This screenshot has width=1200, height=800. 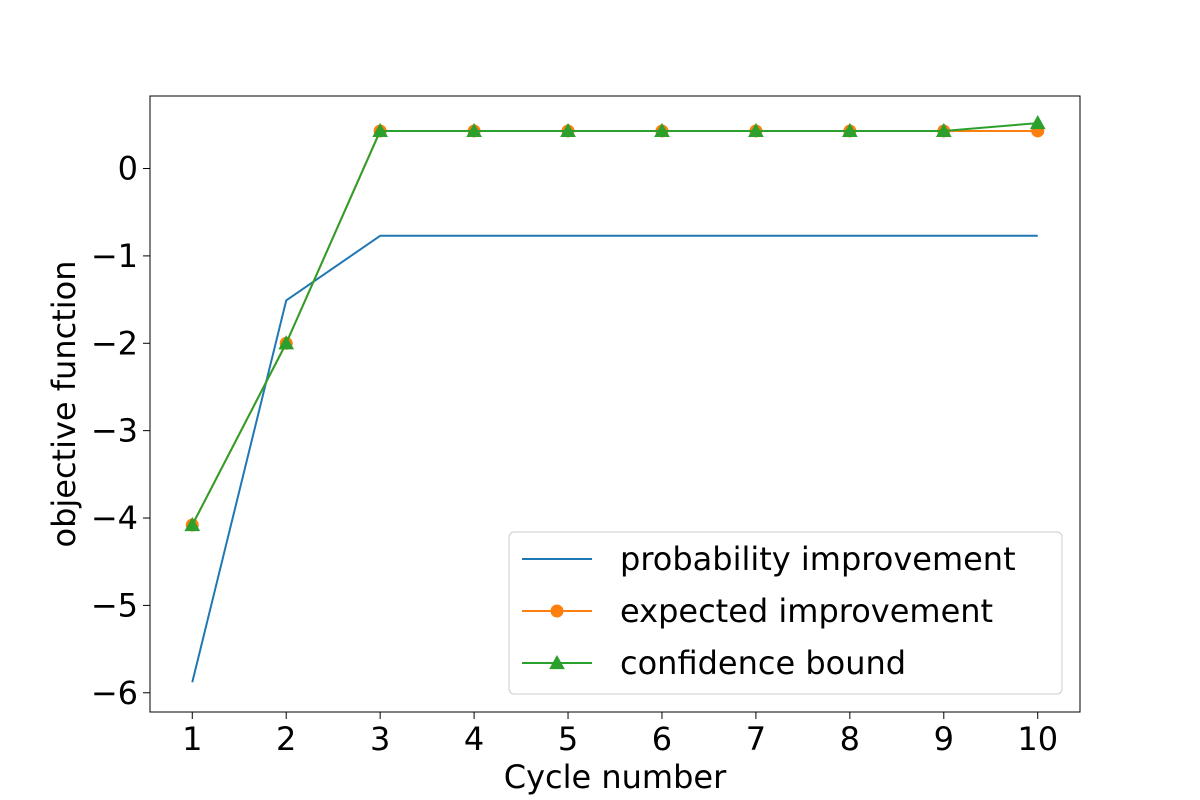 I want to click on x-tick-label: 10, so click(x=1037, y=739).